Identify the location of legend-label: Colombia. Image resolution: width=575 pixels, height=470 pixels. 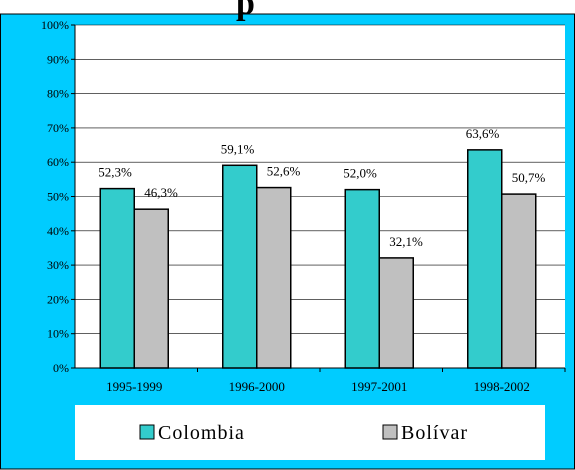
(201, 433).